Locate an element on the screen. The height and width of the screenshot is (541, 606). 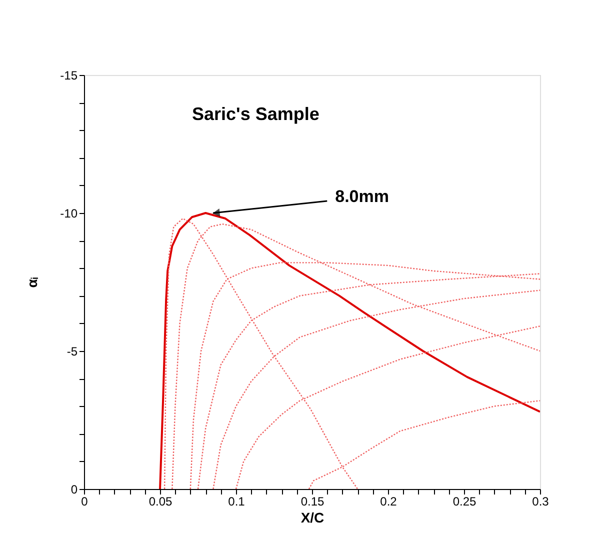
y-tick-label: -5 is located at coordinates (72, 351).